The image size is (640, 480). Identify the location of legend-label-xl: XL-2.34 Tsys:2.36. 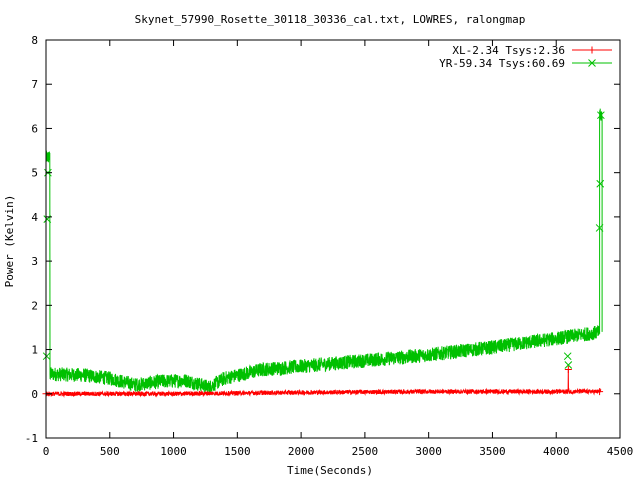
(508, 50).